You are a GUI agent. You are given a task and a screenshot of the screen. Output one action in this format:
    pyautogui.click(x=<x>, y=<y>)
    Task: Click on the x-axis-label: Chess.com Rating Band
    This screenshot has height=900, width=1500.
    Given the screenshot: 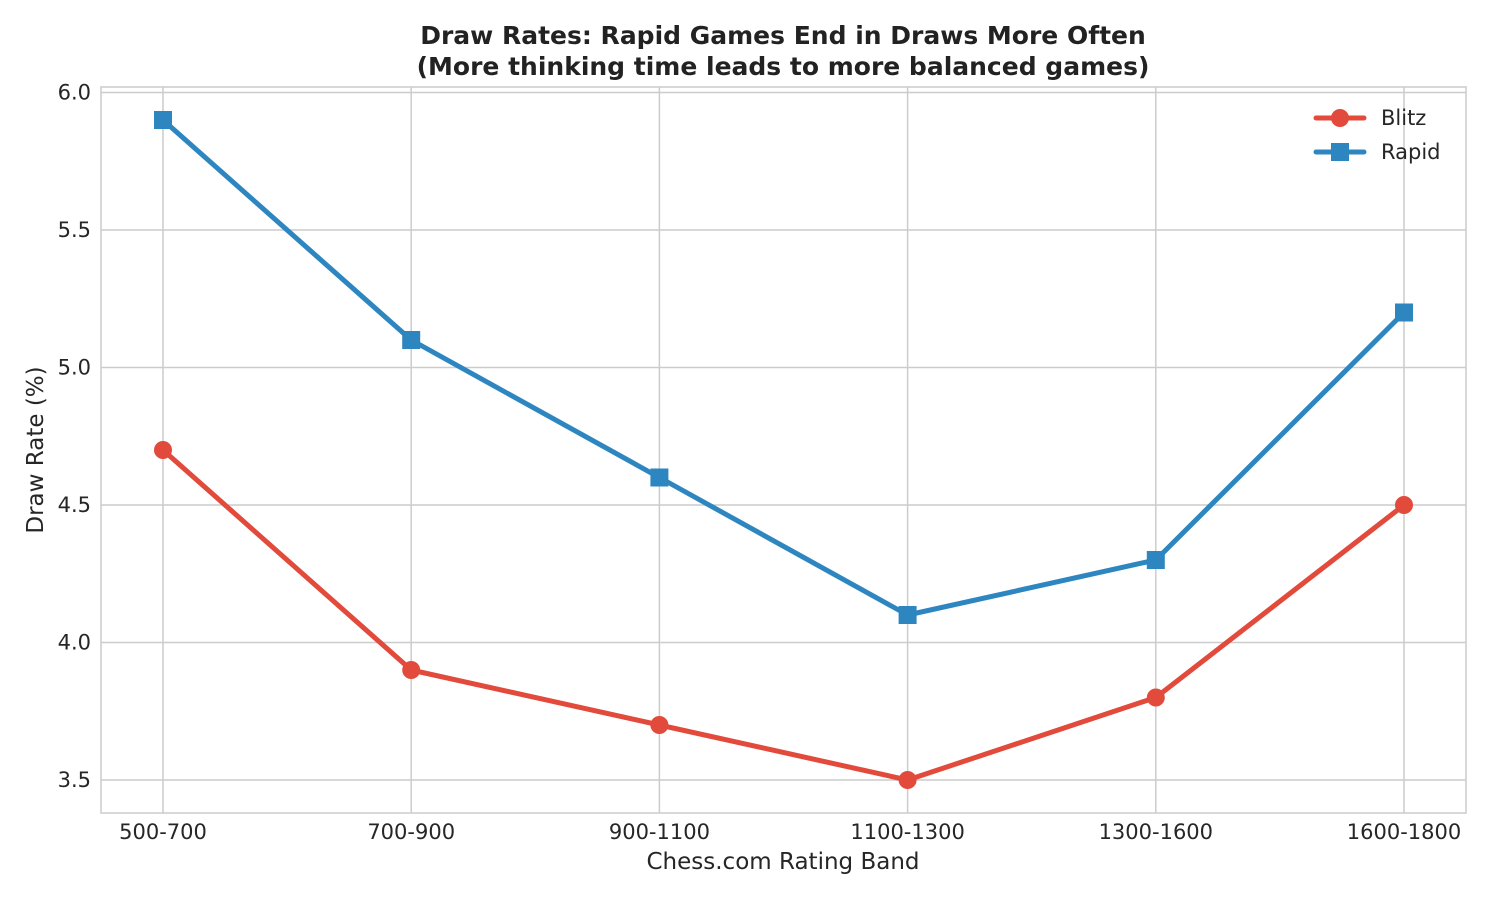 What is the action you would take?
    pyautogui.click(x=782, y=862)
    